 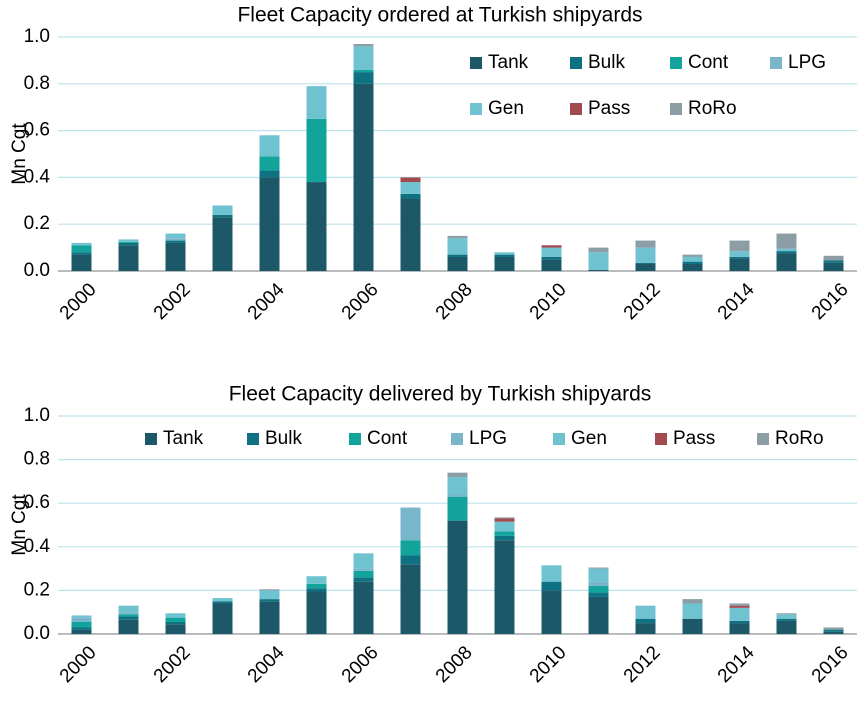 I want to click on legend-label: Tank, so click(x=508, y=62).